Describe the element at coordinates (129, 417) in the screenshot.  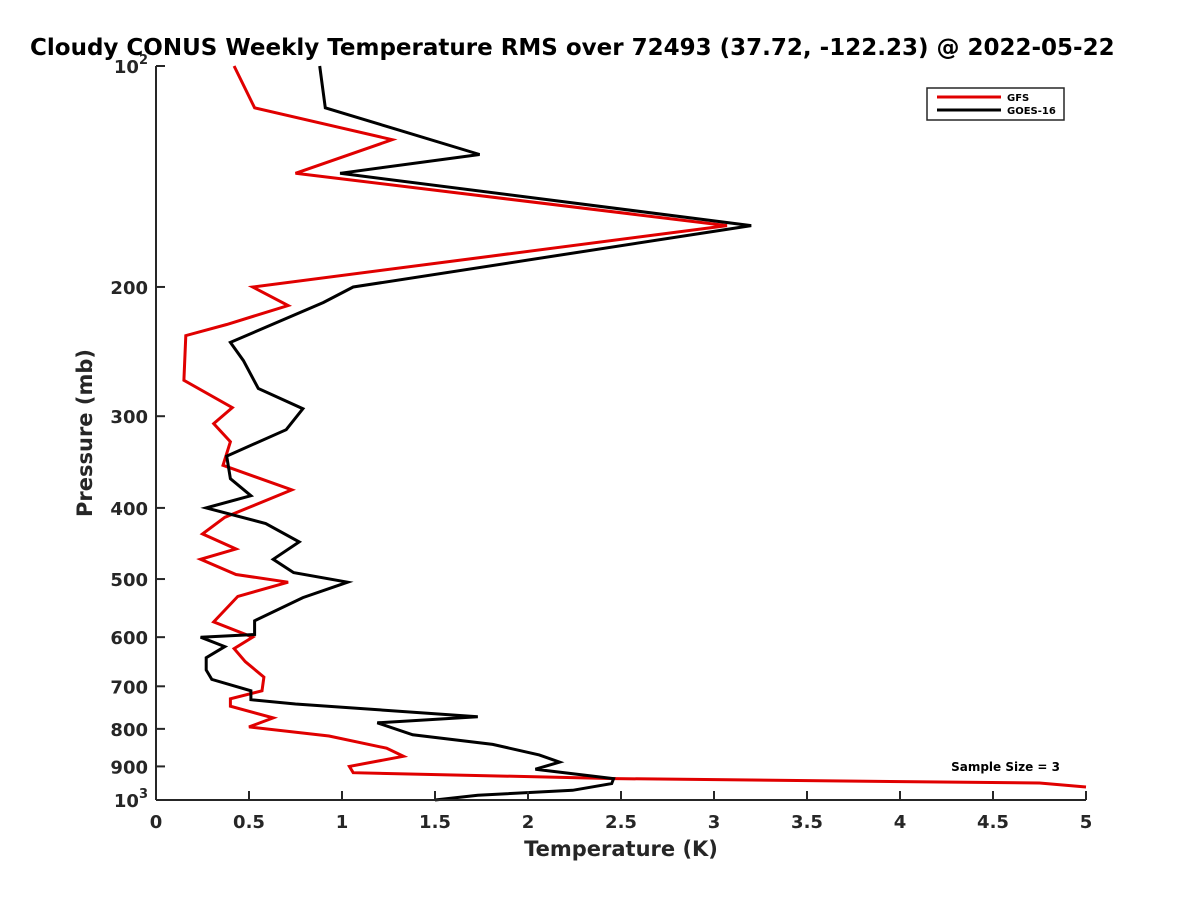
I see `y-tick-label: 300` at that location.